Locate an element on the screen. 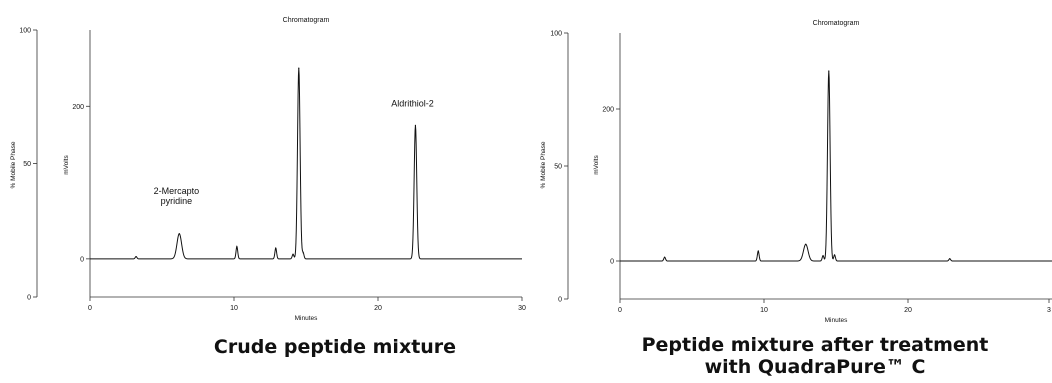 The height and width of the screenshot is (383, 1052). caption-after-treatment-line2: with QuadraPure™ C is located at coordinates (815, 367).